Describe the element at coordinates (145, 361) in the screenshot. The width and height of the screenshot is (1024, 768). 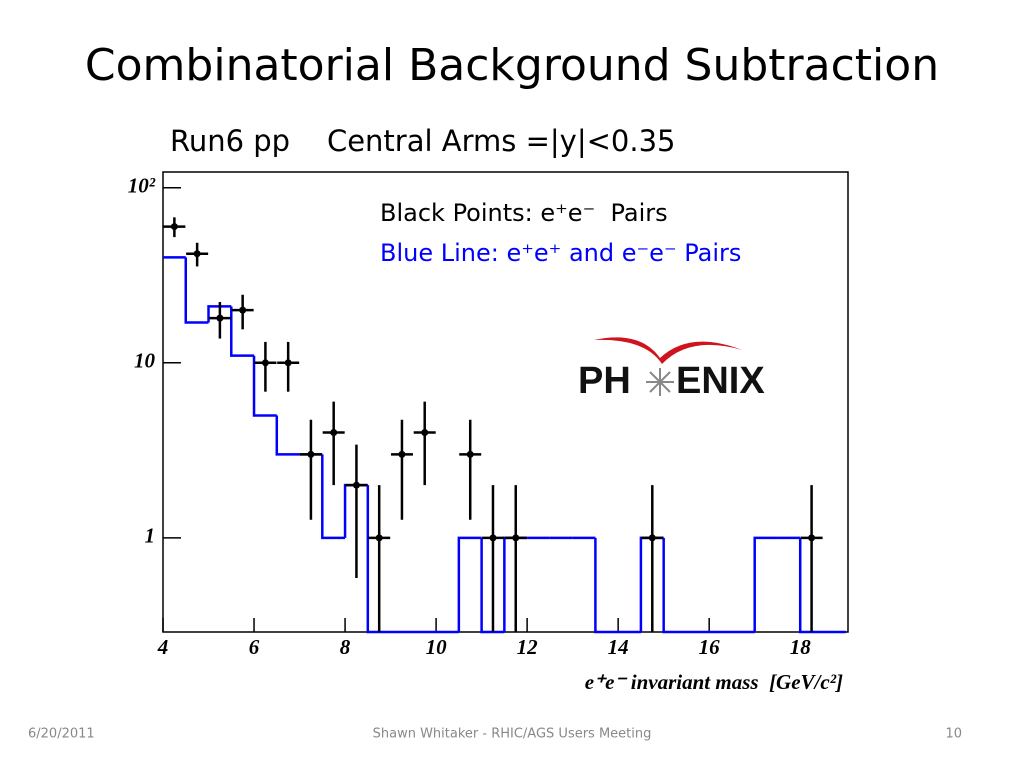
I see `y-tick-label: 10` at that location.